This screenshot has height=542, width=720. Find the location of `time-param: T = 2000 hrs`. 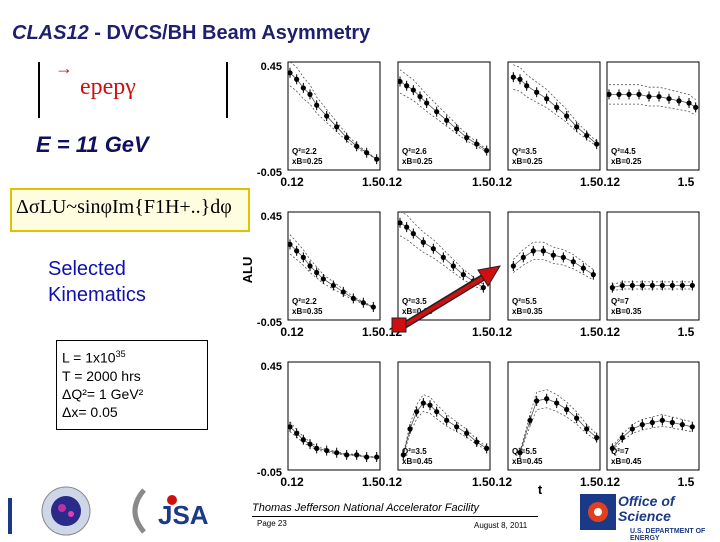

time-param: T = 2000 hrs is located at coordinates (101, 375).